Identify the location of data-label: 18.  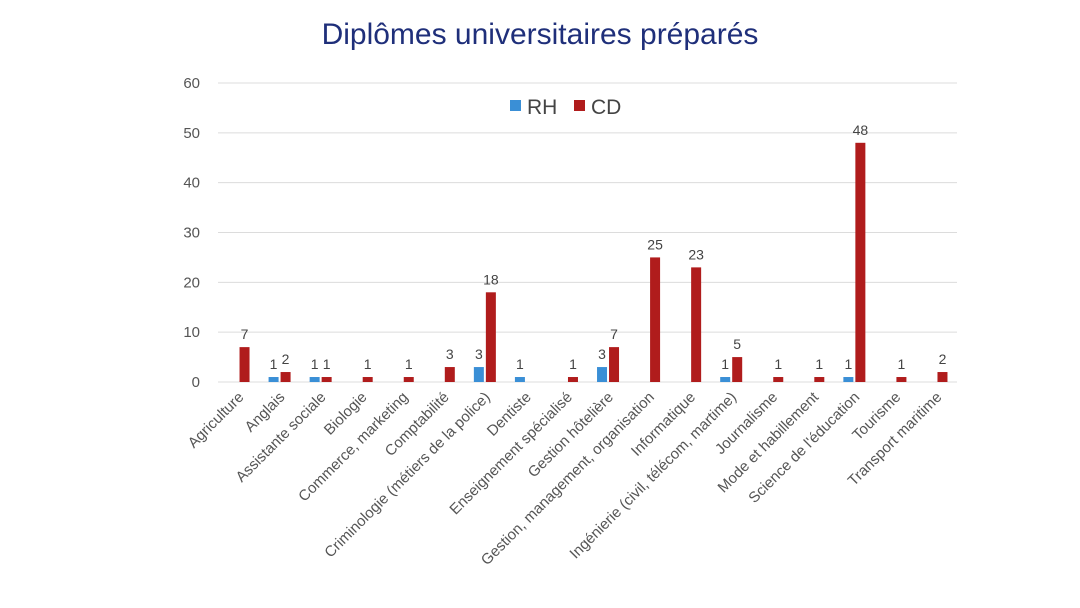
(491, 279).